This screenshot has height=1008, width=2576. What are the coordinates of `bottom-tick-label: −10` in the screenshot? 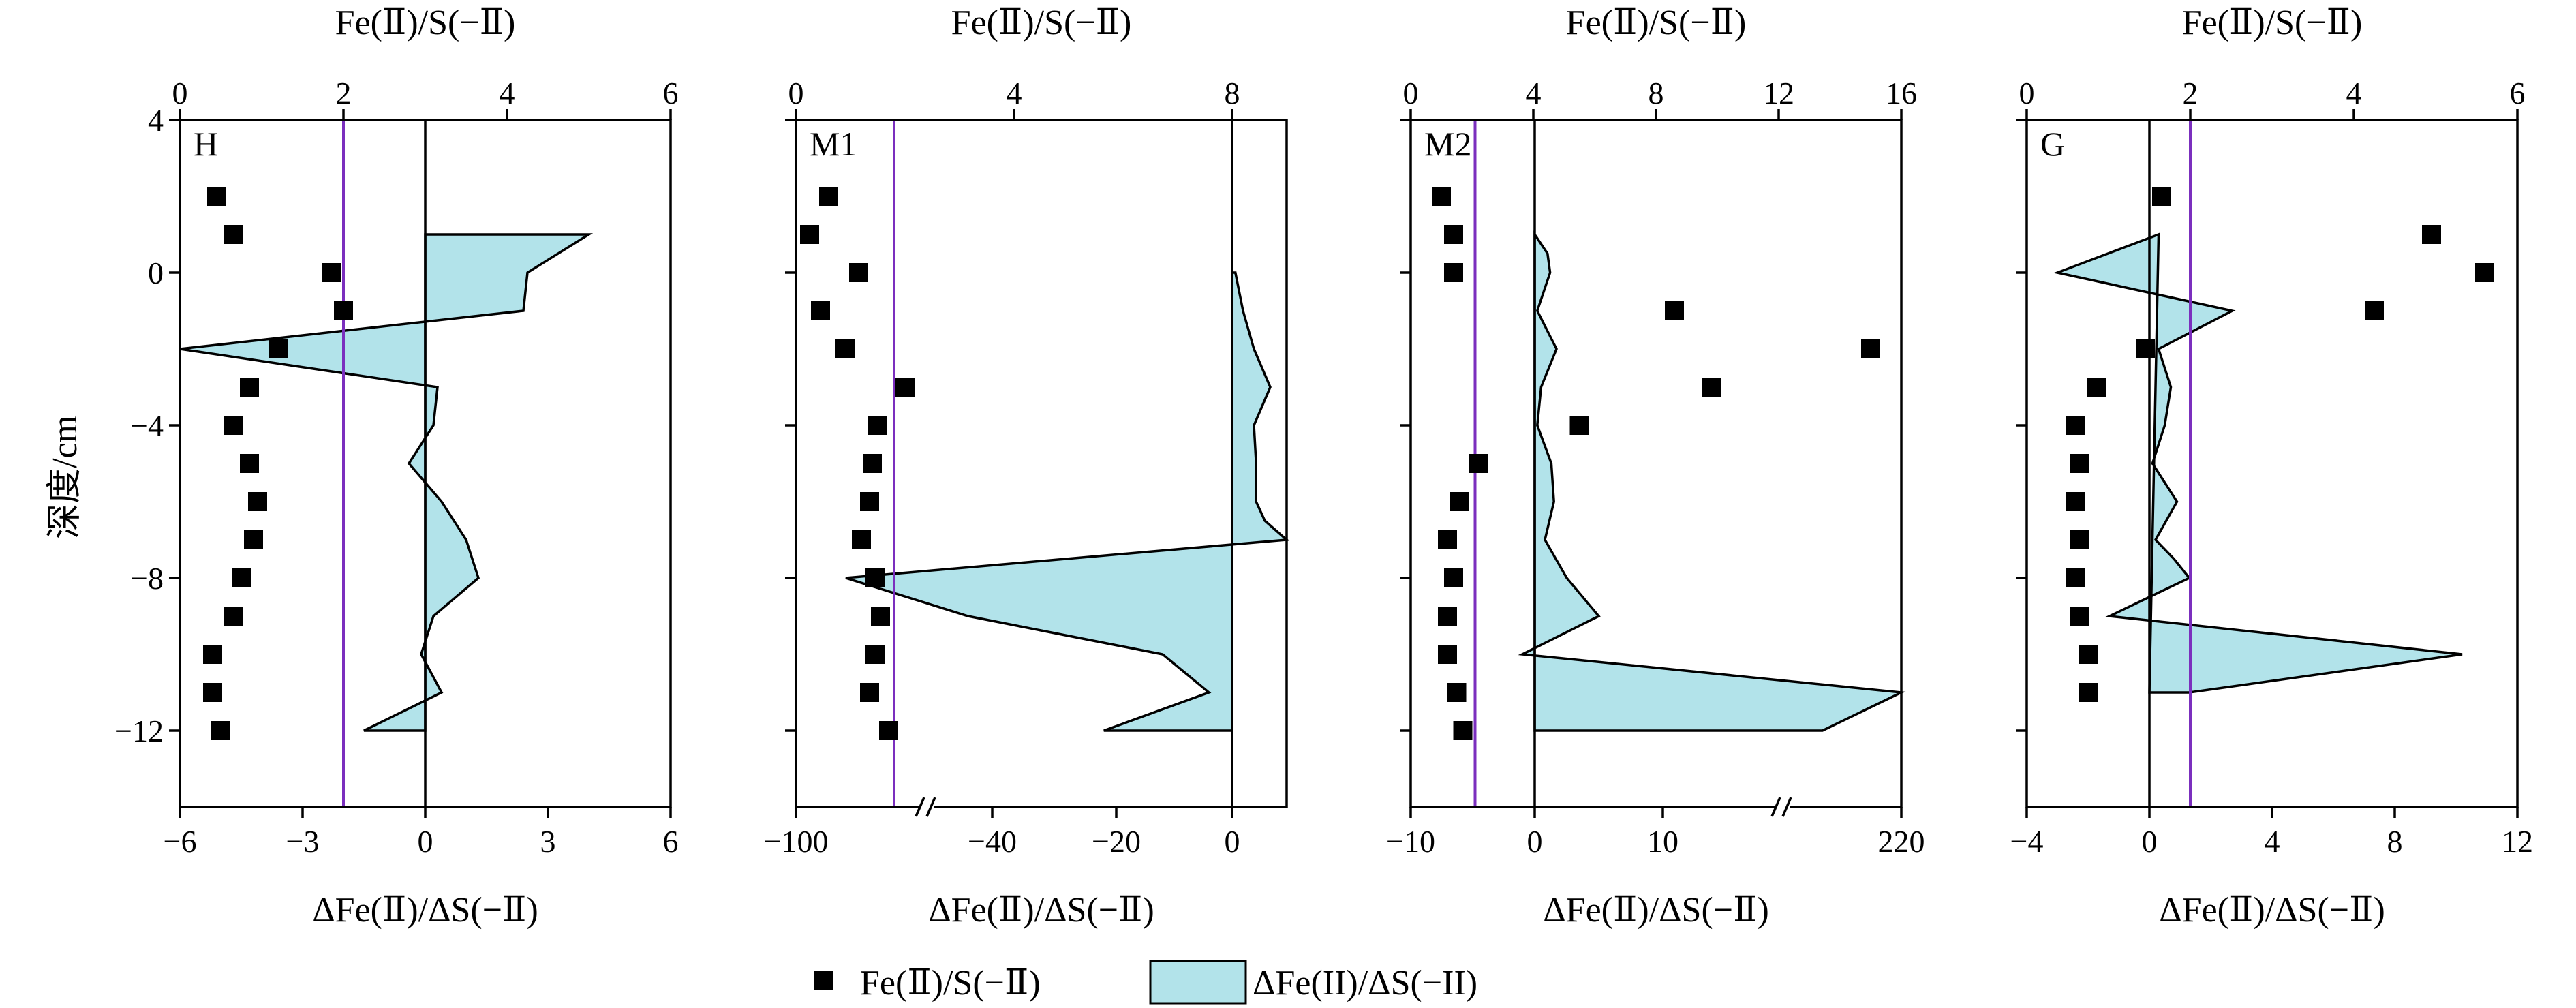 It's located at (1411, 841).